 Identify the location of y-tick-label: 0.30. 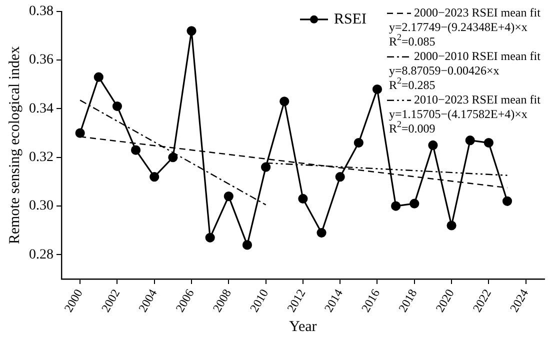
(41, 206).